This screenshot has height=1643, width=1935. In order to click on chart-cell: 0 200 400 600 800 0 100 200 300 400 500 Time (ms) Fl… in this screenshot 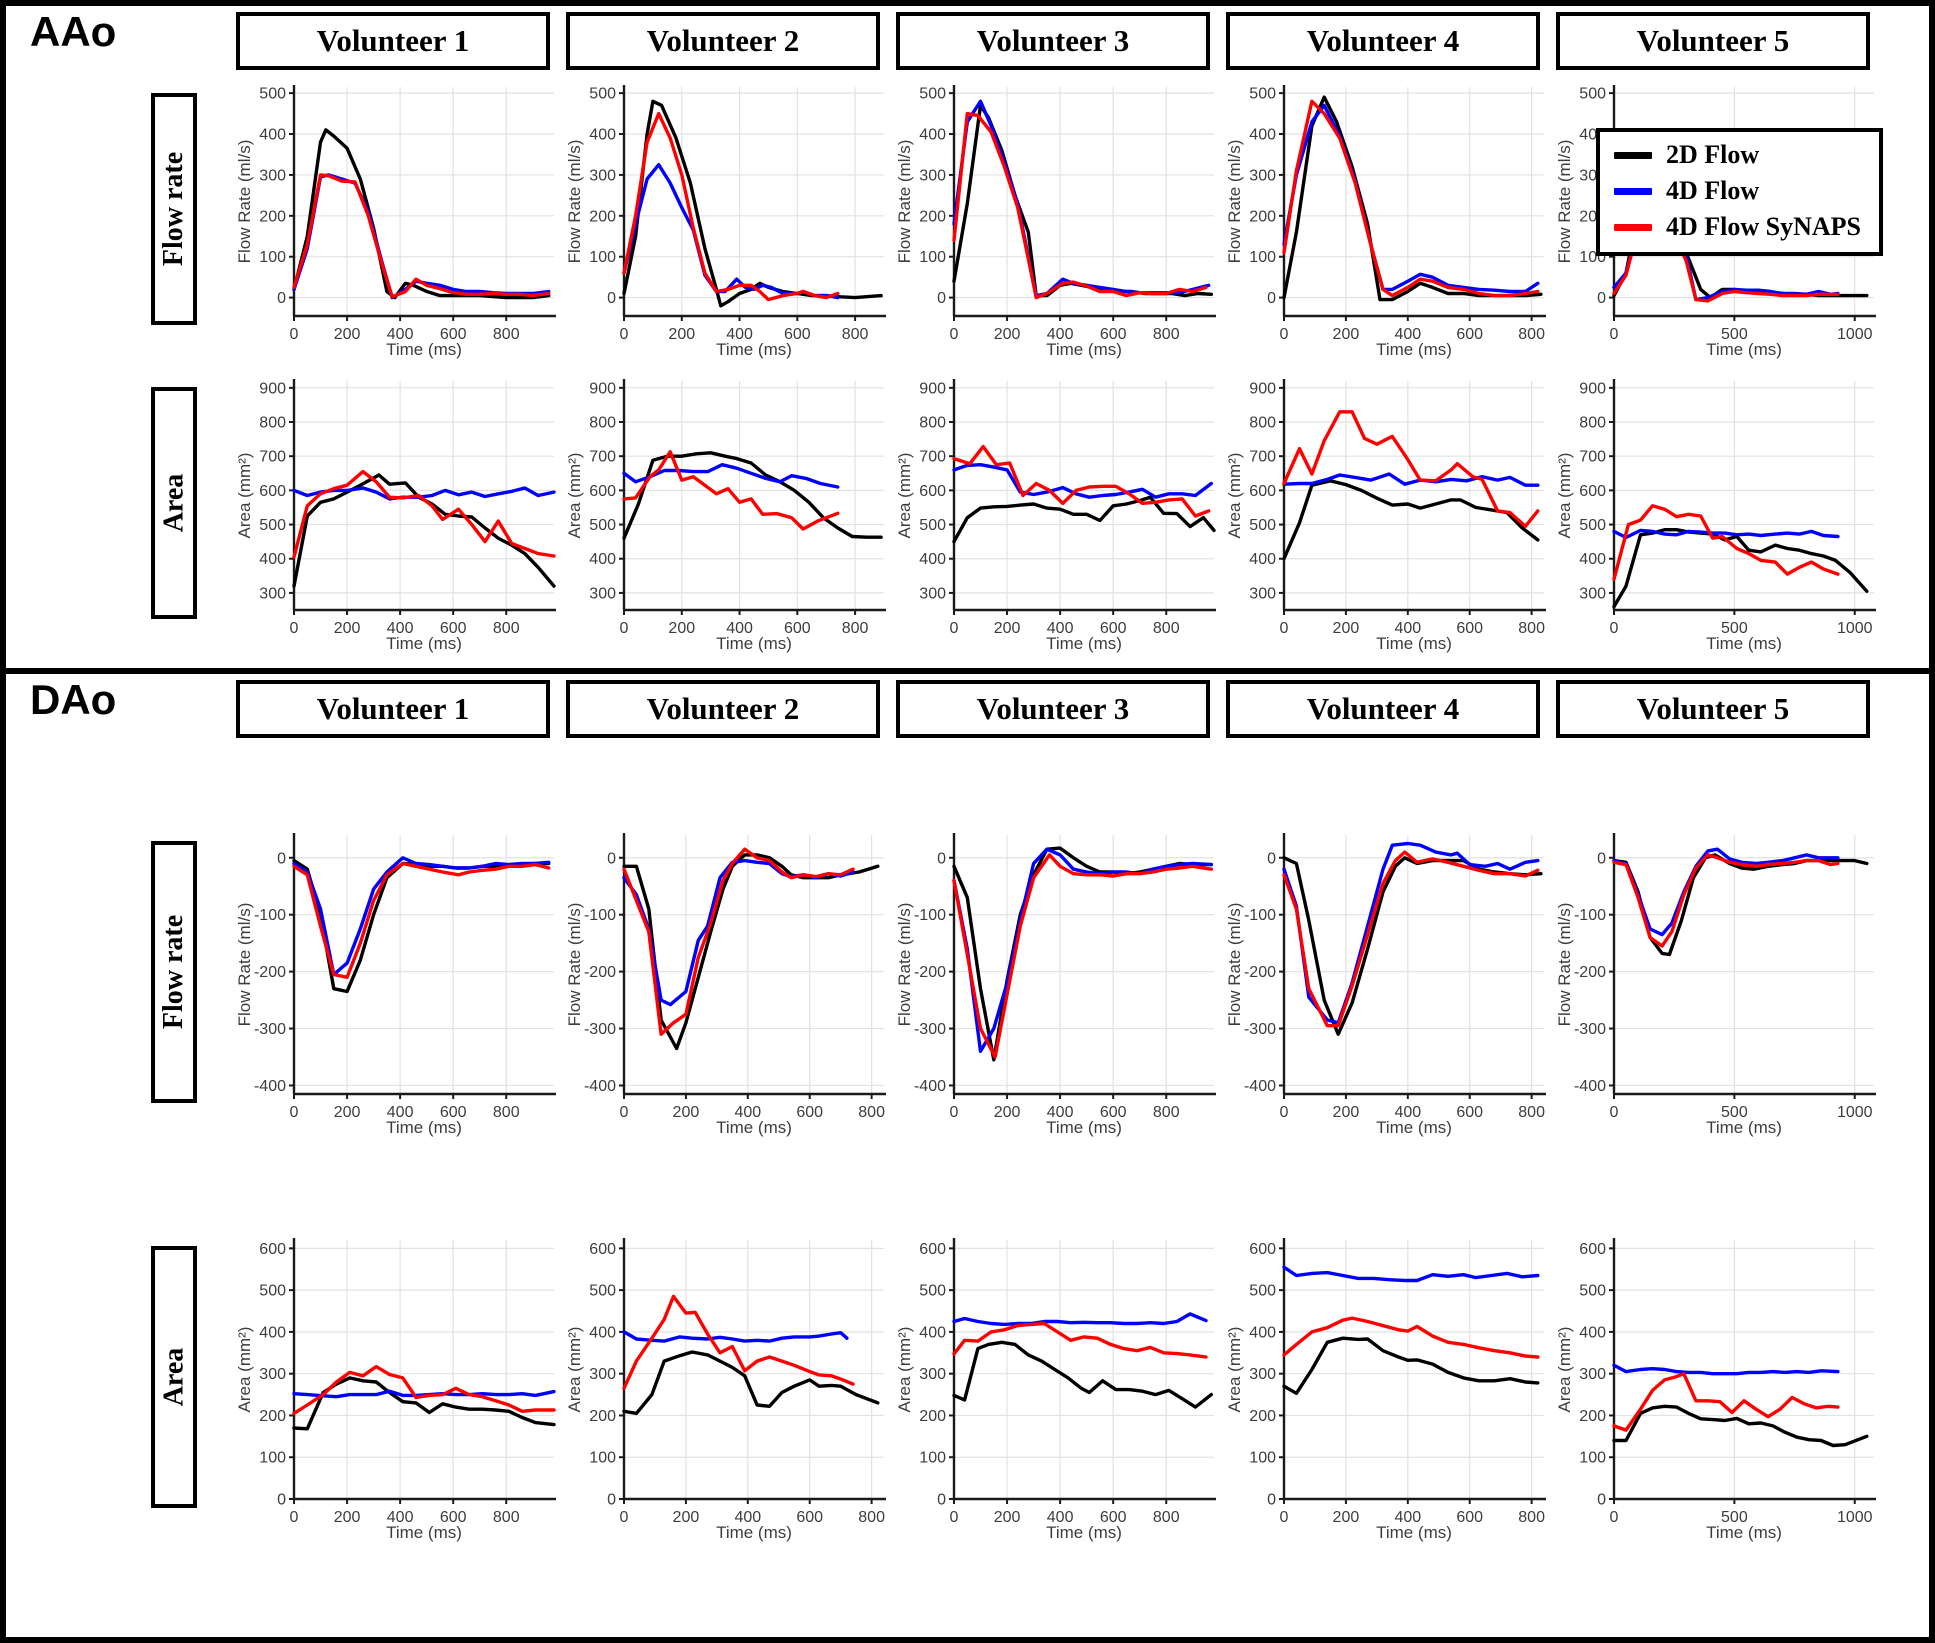, I will do `click(1390, 222)`.